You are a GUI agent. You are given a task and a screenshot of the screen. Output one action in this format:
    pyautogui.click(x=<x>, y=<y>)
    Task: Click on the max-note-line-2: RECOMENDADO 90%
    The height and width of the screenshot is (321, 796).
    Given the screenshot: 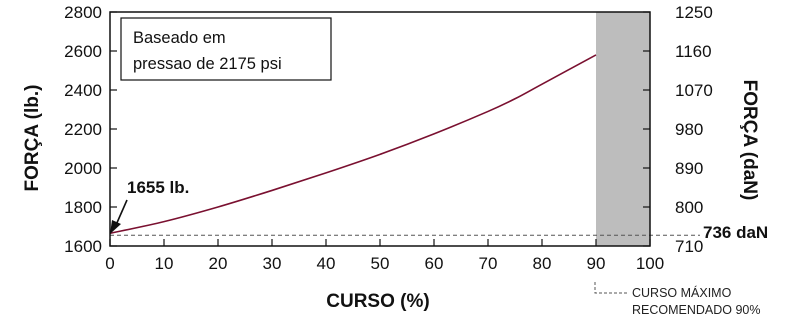 What is the action you would take?
    pyautogui.click(x=696, y=310)
    